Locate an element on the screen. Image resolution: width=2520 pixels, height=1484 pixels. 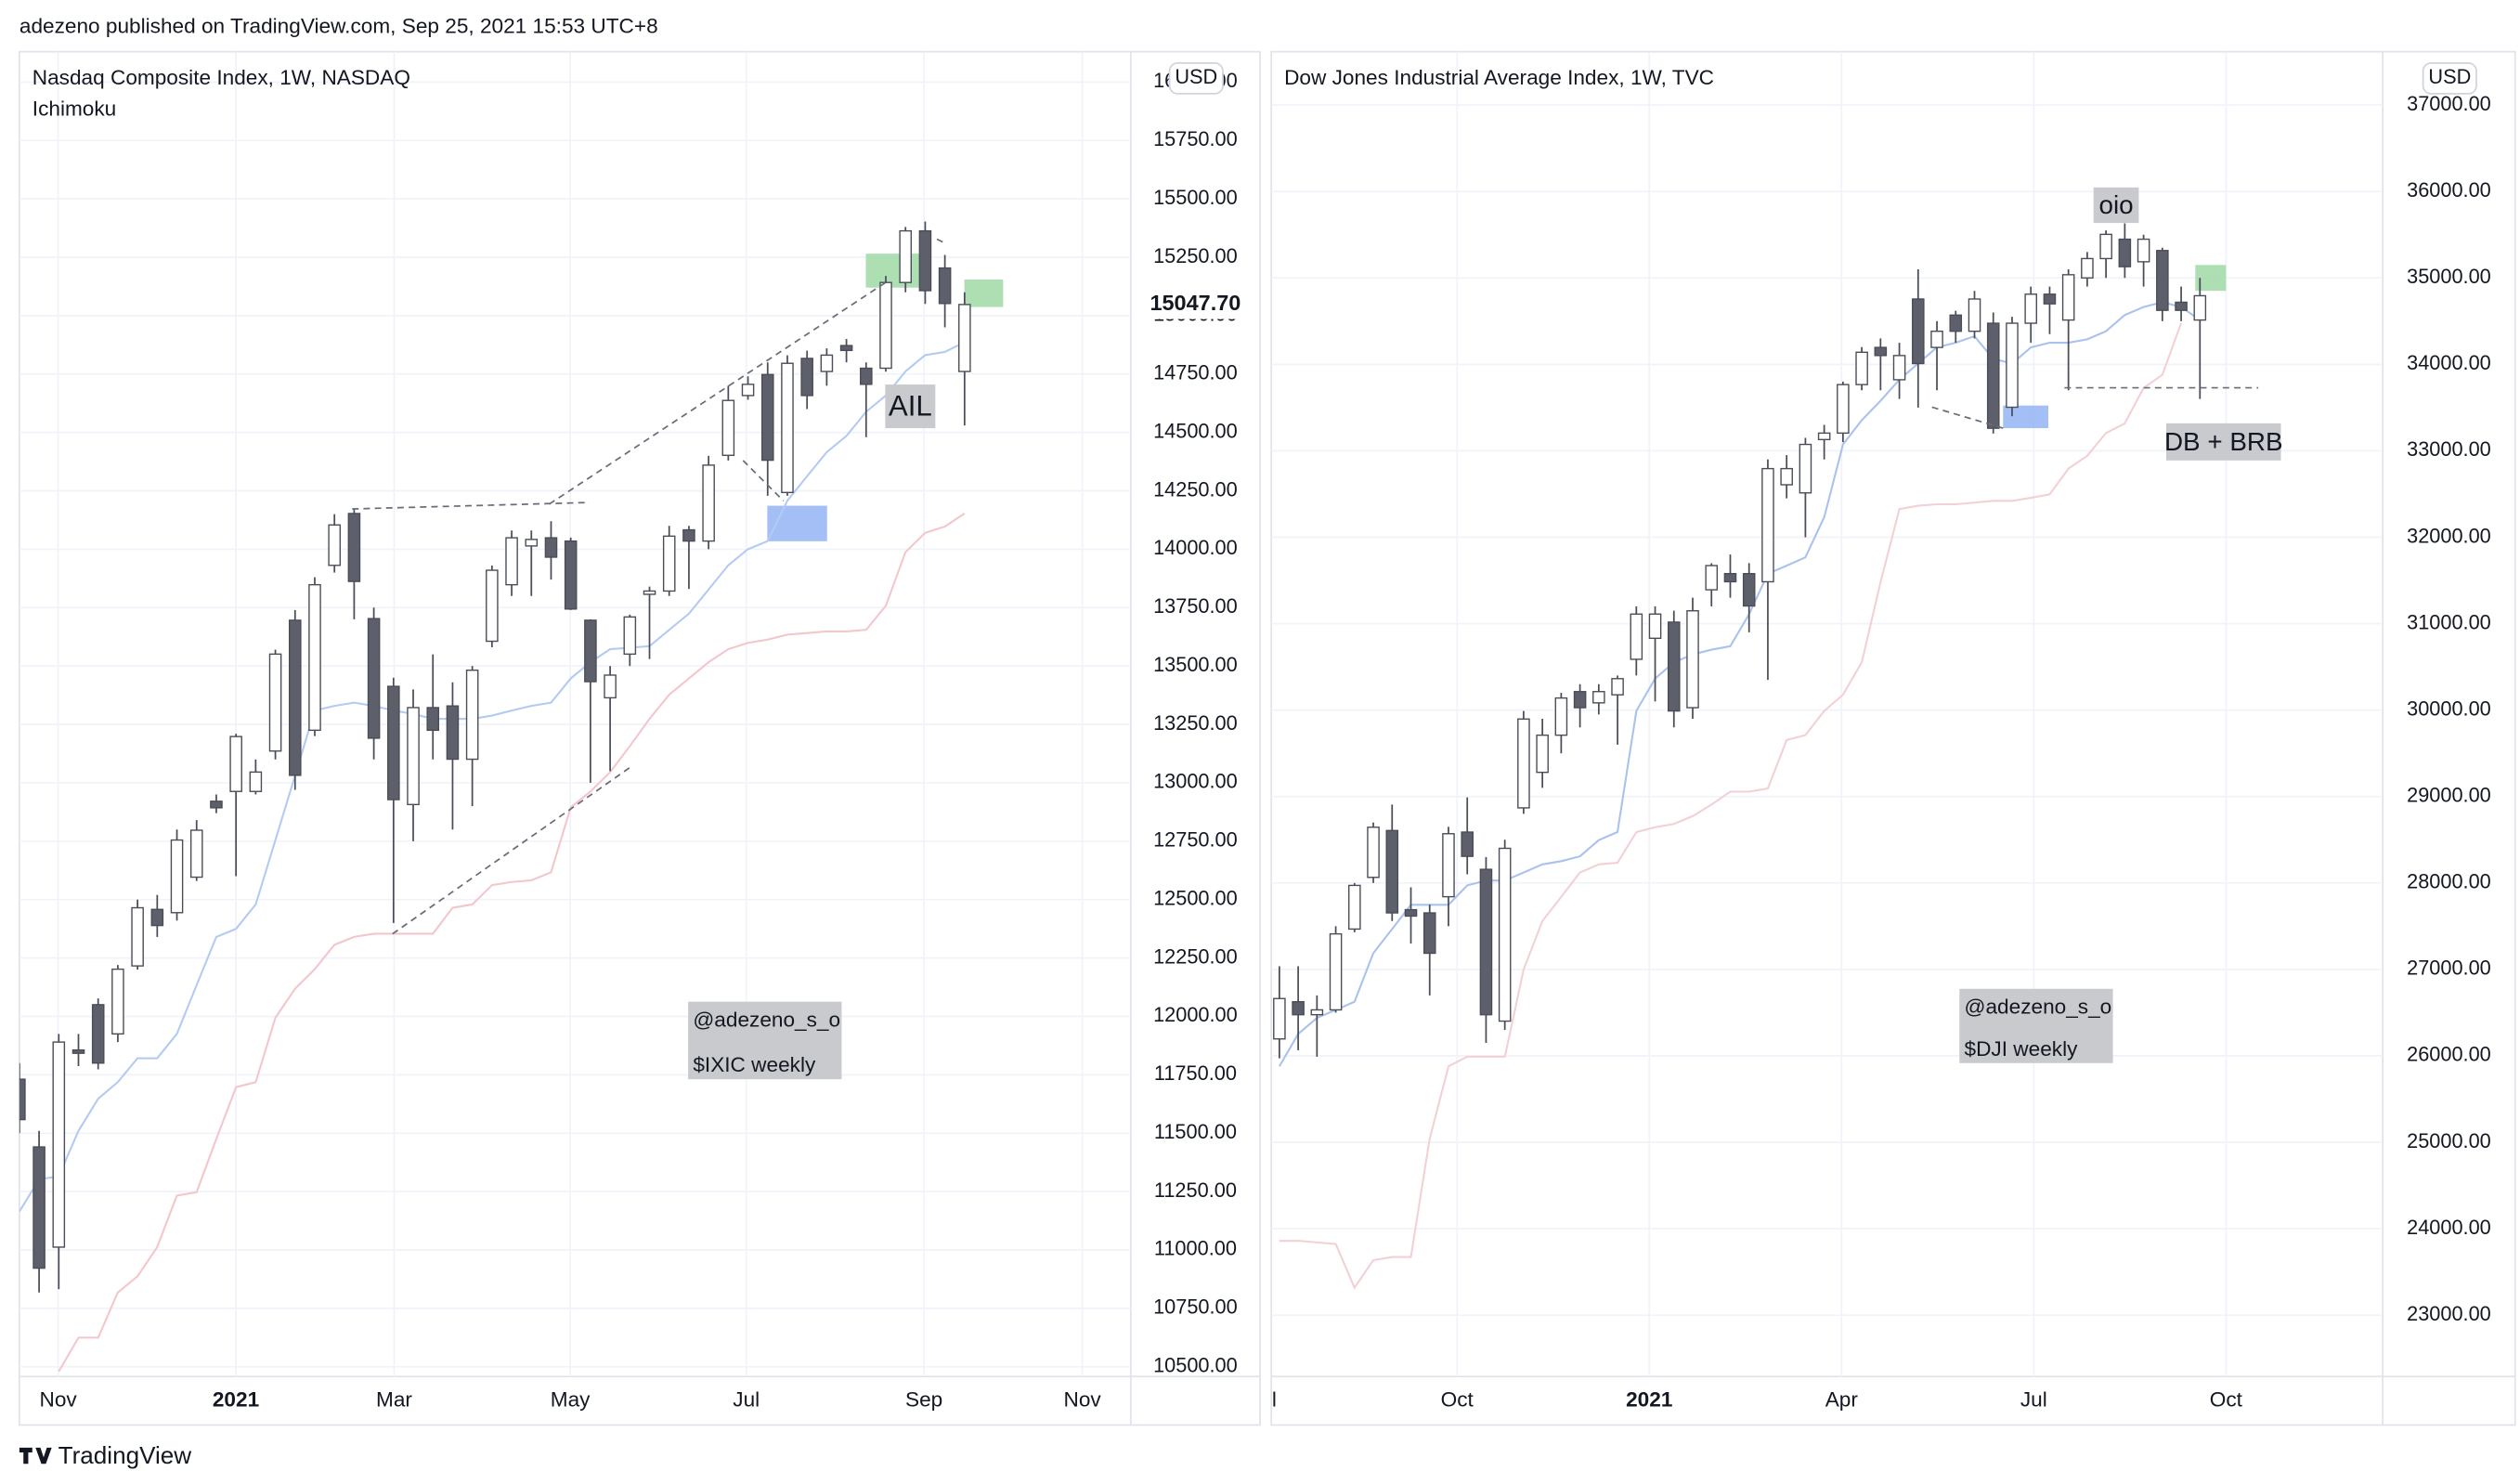
y-tick-label: 10500.00 is located at coordinates (1195, 1364).